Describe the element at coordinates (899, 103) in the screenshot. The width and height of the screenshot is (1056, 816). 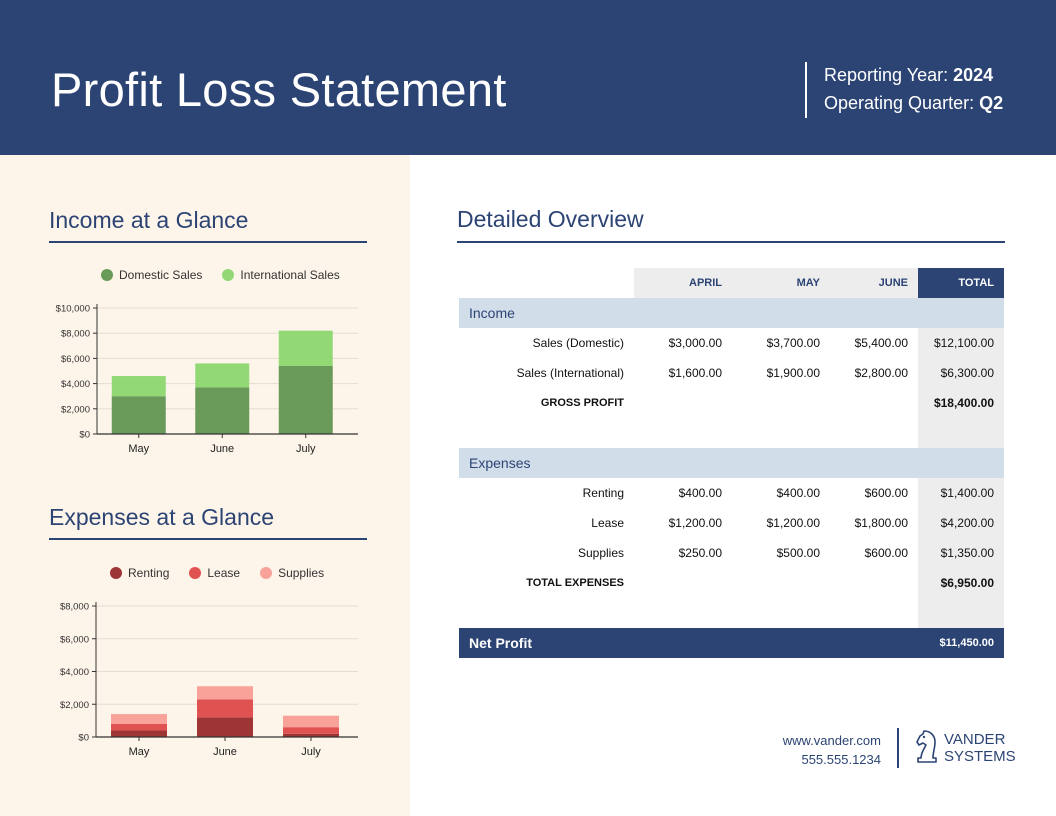
I see `quarter-label: Operating Quarter:` at that location.